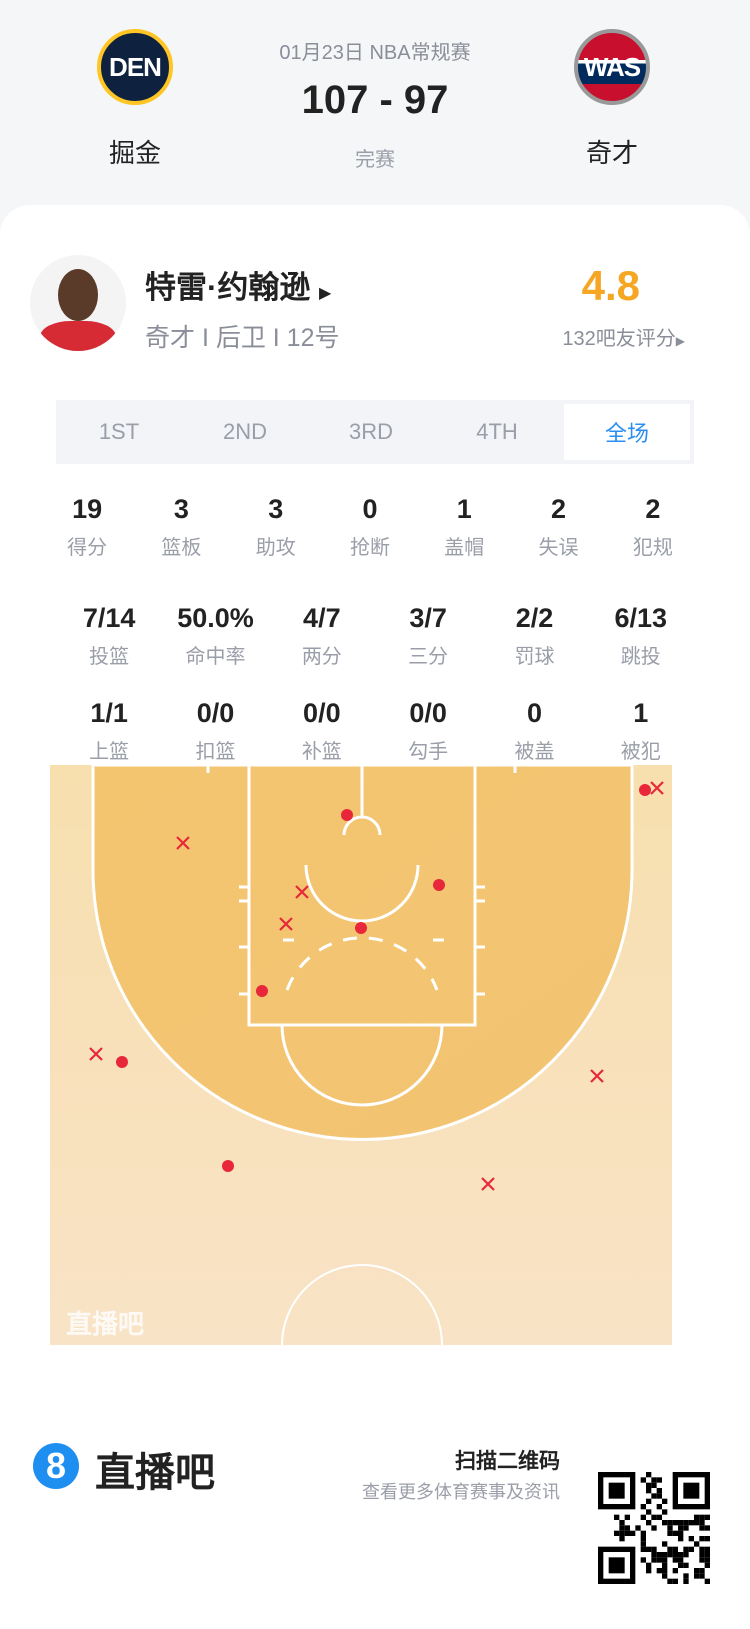 The width and height of the screenshot is (750, 1629). I want to click on stat-label: 投篮, so click(109, 657).